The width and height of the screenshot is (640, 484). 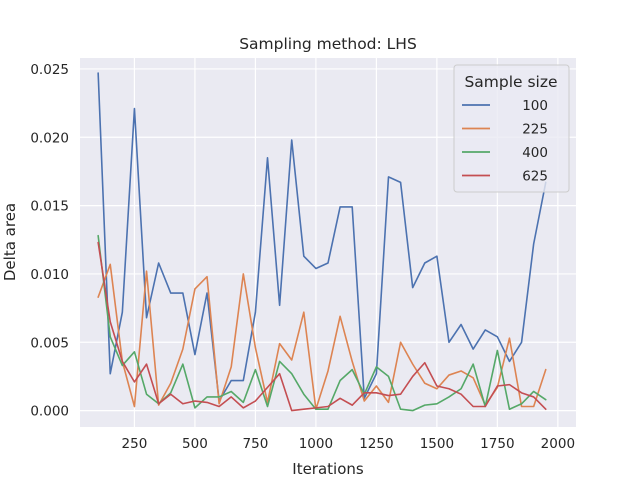 What do you see at coordinates (348, 444) in the screenshot?
I see `x-axis-ticks: 250 500 750 1000 1250 1500 1750 2000` at bounding box center [348, 444].